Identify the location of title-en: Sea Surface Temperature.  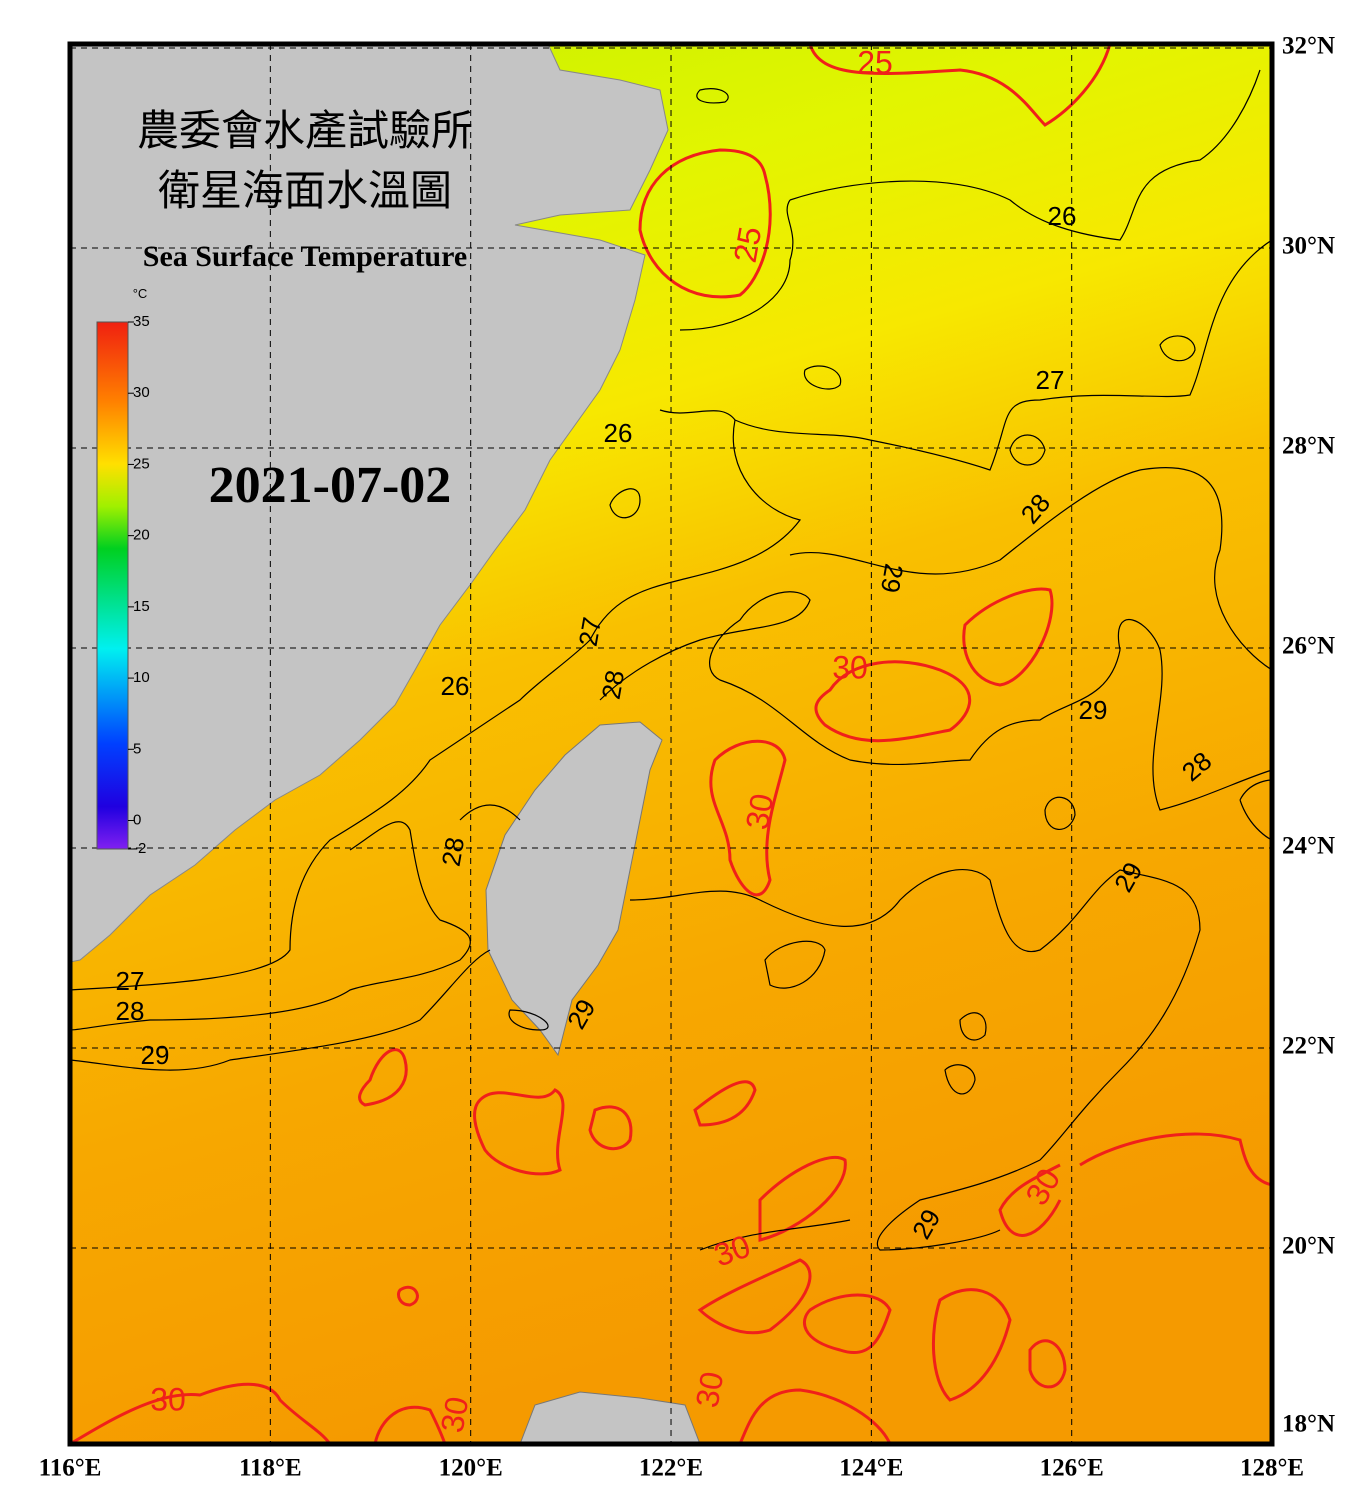
(305, 256).